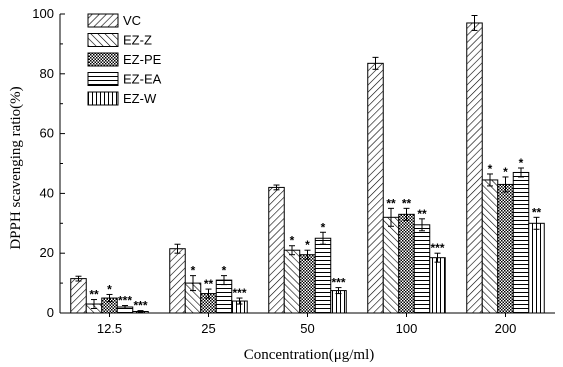 The height and width of the screenshot is (367, 563). What do you see at coordinates (47, 252) in the screenshot?
I see `y-tick-label: 20` at bounding box center [47, 252].